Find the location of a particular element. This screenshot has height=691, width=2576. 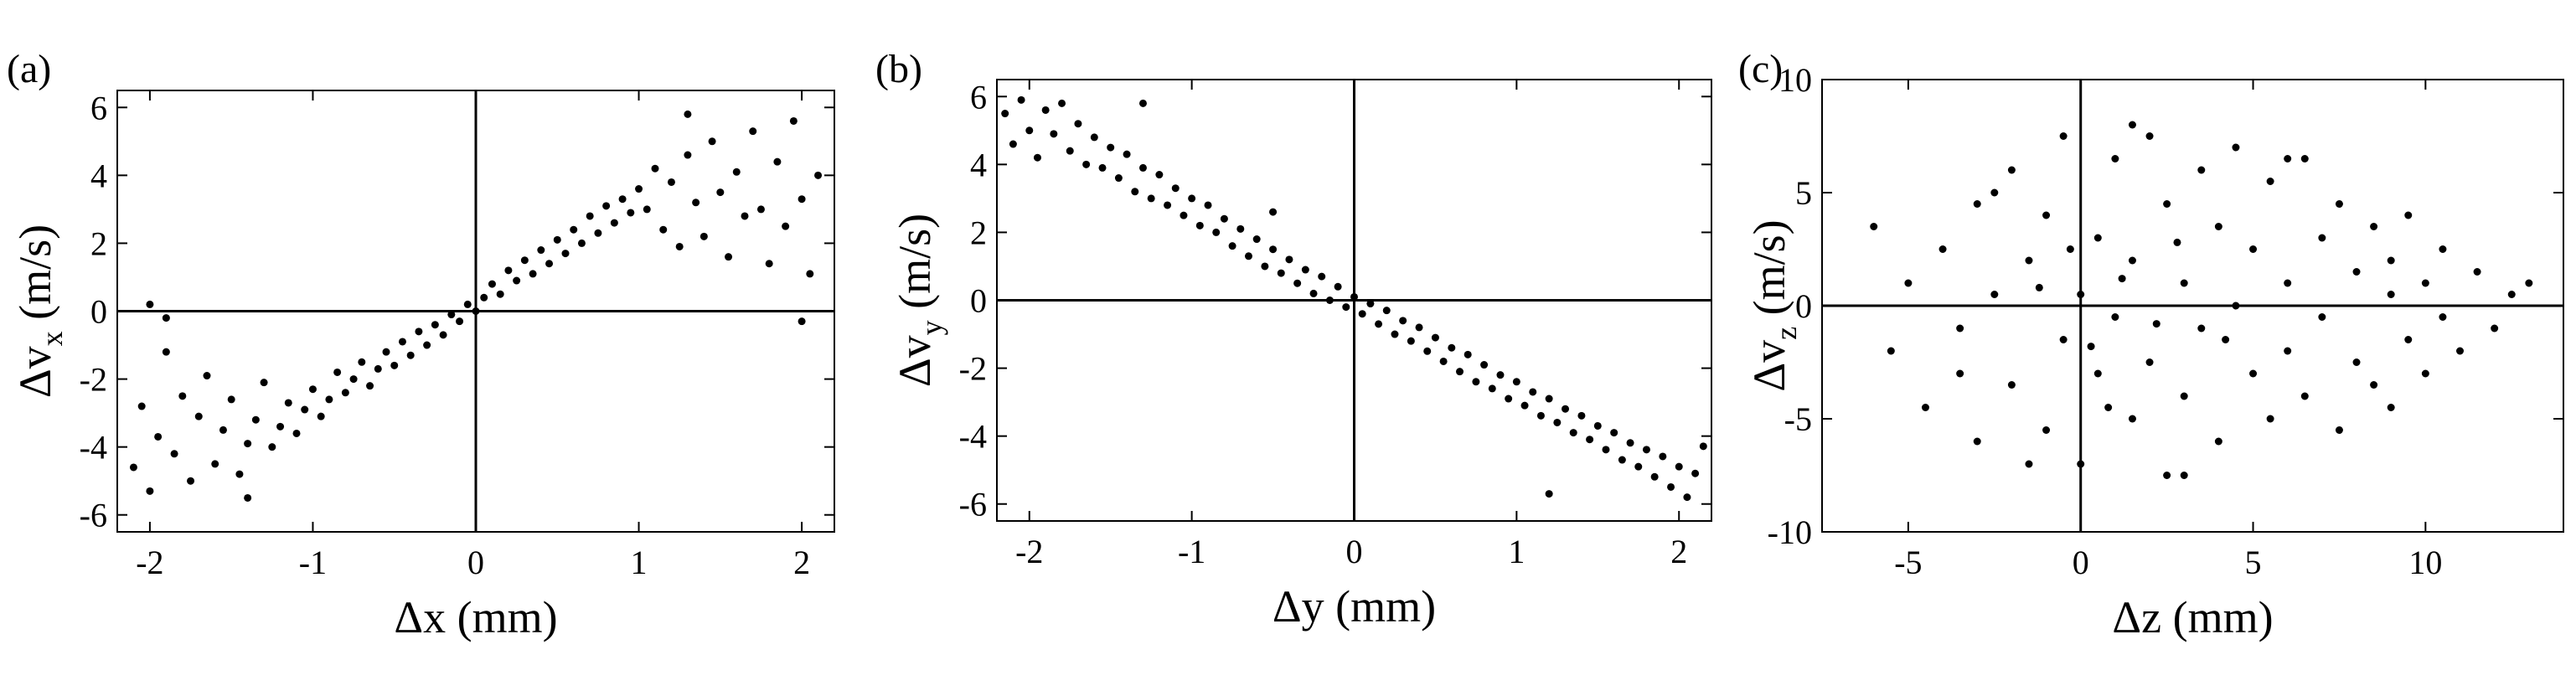

y-tick-label: 4 is located at coordinates (98, 175).